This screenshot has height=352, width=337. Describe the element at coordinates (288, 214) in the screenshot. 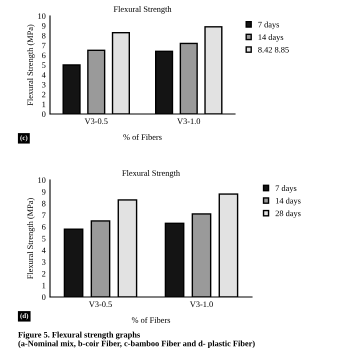

I see `legend-label: 28 days` at that location.